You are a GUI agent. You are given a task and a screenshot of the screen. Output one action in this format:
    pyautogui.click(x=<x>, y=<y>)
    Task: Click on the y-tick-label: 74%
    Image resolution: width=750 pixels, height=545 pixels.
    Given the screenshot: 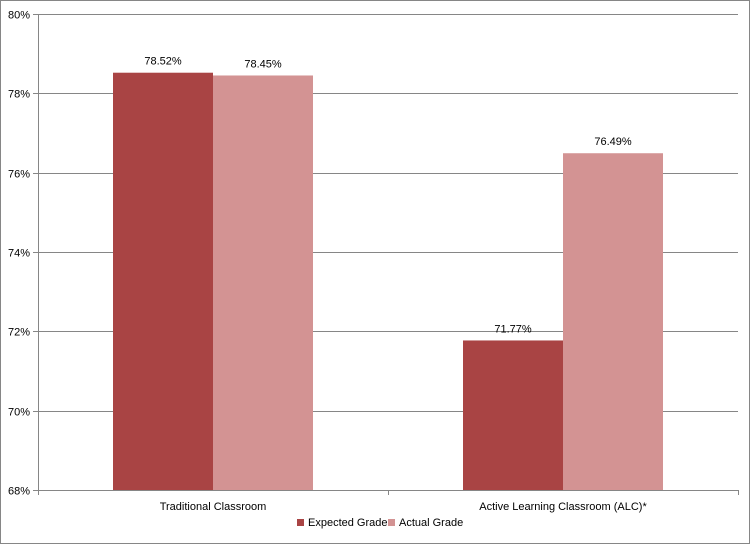 What is the action you would take?
    pyautogui.click(x=19, y=254)
    